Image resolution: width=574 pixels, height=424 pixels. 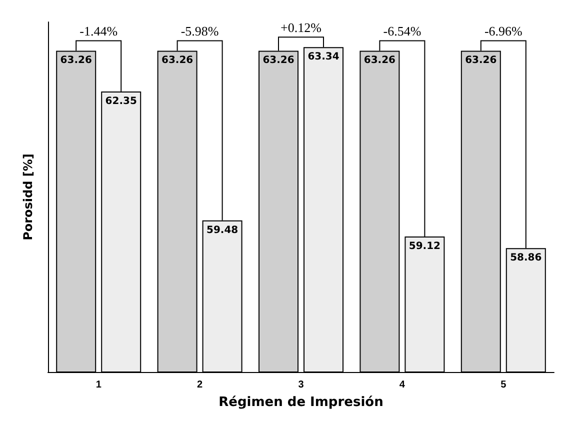 What do you see at coordinates (301, 402) in the screenshot?
I see `x-axis-title: Régimen de Impresión` at bounding box center [301, 402].